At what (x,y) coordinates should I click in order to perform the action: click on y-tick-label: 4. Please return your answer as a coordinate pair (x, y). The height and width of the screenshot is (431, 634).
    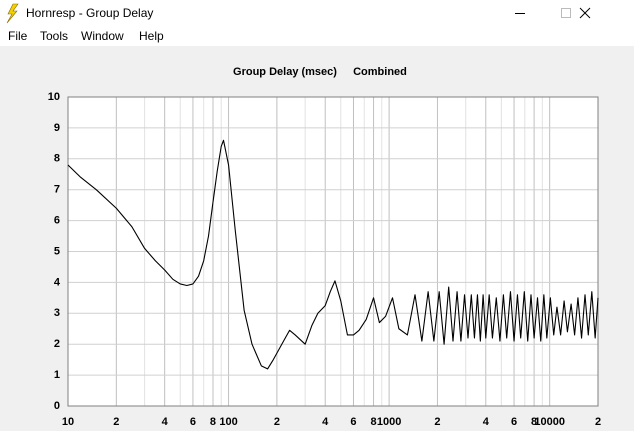
    Looking at the image, I should click on (57, 282).